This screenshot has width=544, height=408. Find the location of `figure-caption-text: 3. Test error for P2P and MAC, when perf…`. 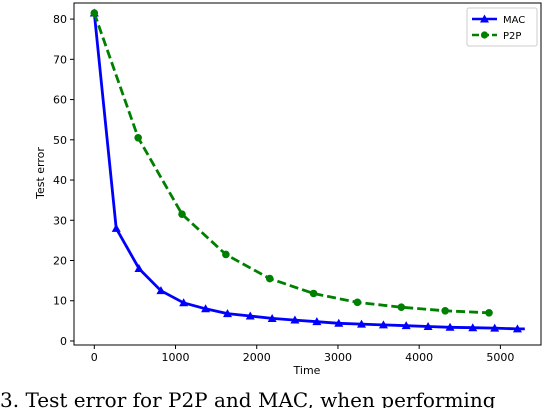

figure-caption-text: 3. Test error for P2P and MAC, when perf… is located at coordinates (248, 399).